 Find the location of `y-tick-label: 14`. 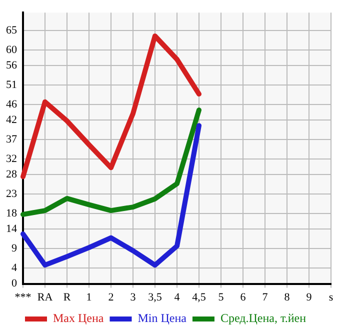

y-tick-label: 14 is located at coordinates (12, 229).